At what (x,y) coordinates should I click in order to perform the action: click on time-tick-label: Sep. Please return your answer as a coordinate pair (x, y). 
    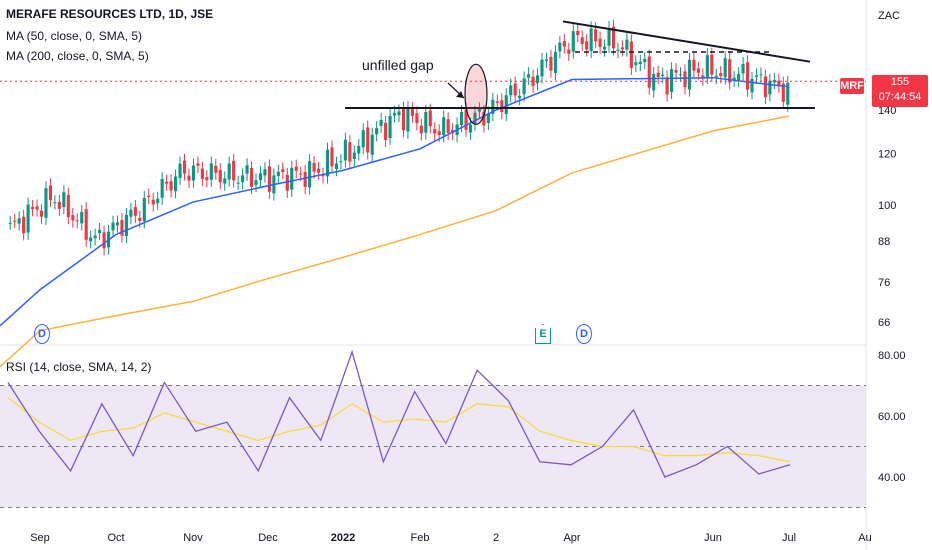
    Looking at the image, I should click on (40, 538).